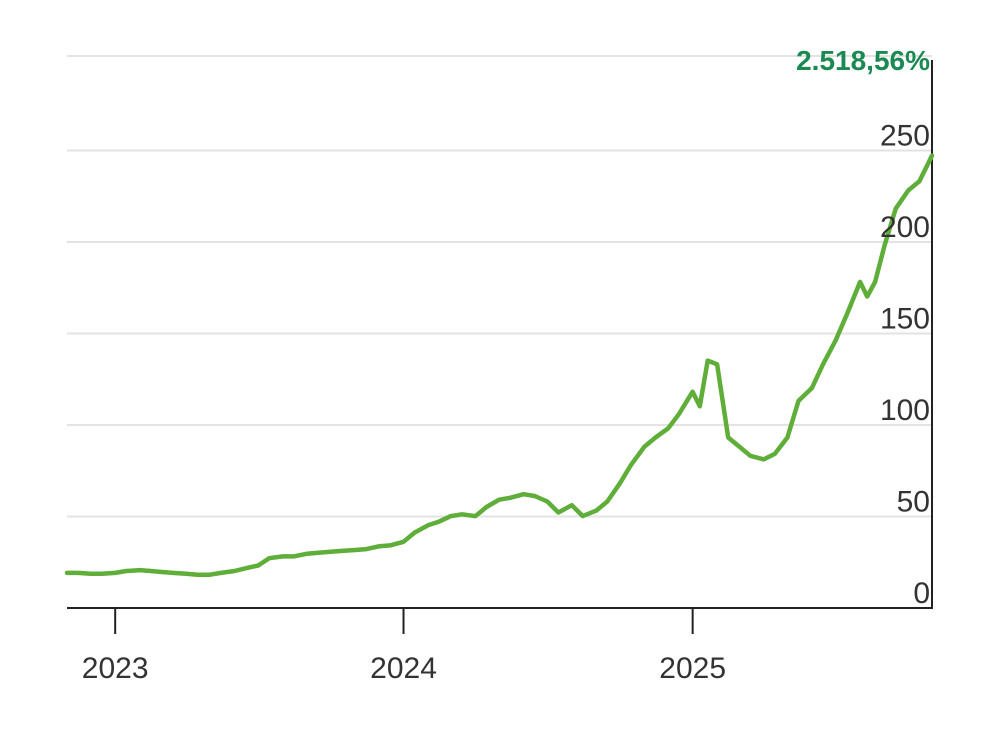 The image size is (999, 740). I want to click on y-tick-label-200: 200, so click(905, 227).